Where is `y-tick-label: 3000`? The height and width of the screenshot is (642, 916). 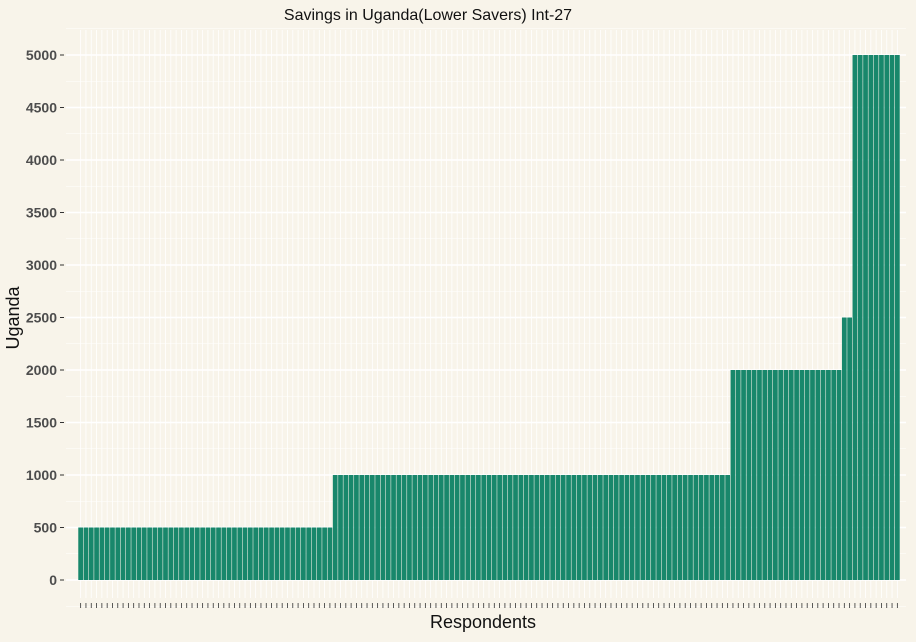 y-tick-label: 3000 is located at coordinates (41, 265).